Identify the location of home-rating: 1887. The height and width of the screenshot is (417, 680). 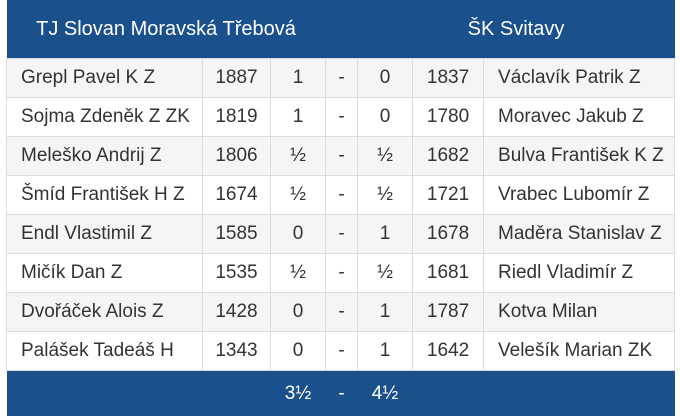
(236, 78).